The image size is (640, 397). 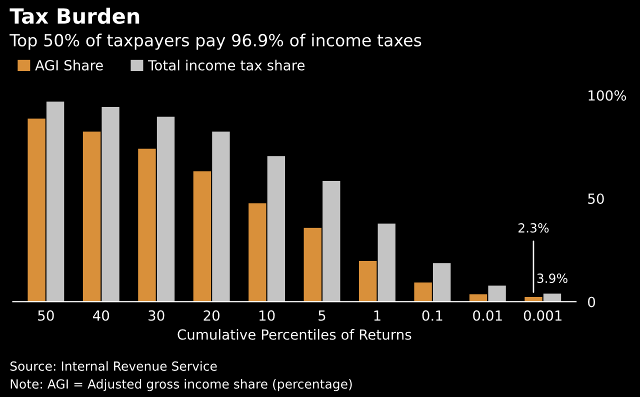 What do you see at coordinates (295, 334) in the screenshot?
I see `x-axis-title: Cumulative Percentiles of Returns` at bounding box center [295, 334].